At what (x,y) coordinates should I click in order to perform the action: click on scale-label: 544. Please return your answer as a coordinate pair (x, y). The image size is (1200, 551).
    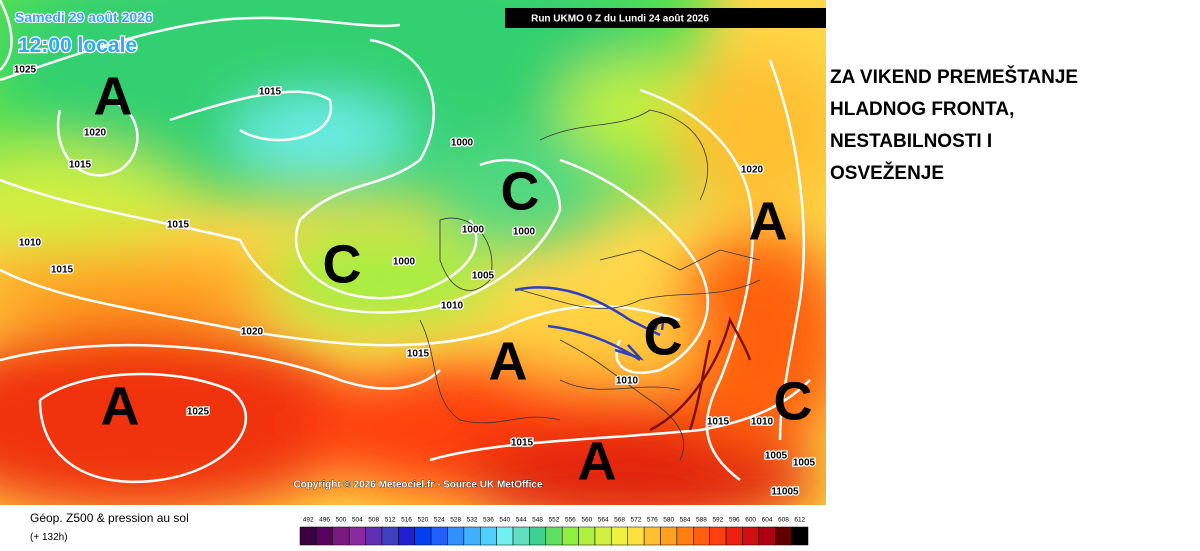
    Looking at the image, I should click on (521, 520).